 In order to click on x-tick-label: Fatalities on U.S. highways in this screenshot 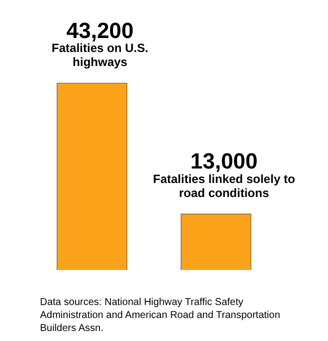, I will do `click(100, 55)`.